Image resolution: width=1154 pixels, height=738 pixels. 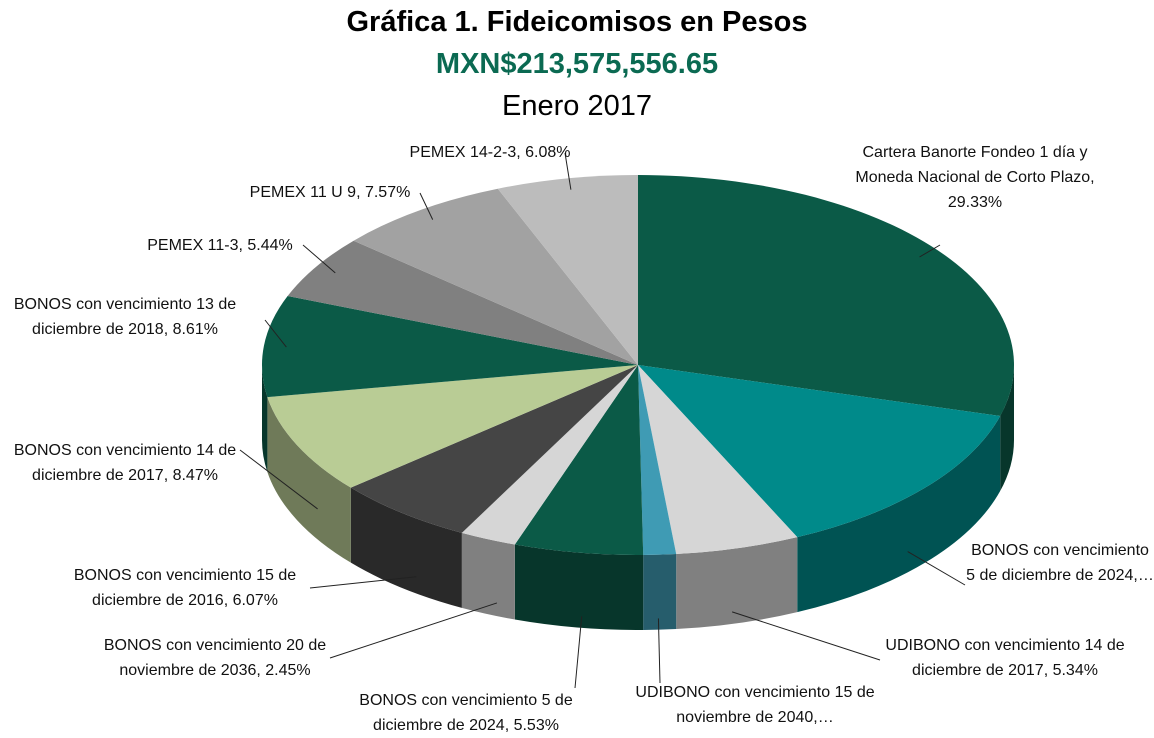 I want to click on slice-label: PEMEX 14-2-3, 6.08%, so click(x=490, y=152).